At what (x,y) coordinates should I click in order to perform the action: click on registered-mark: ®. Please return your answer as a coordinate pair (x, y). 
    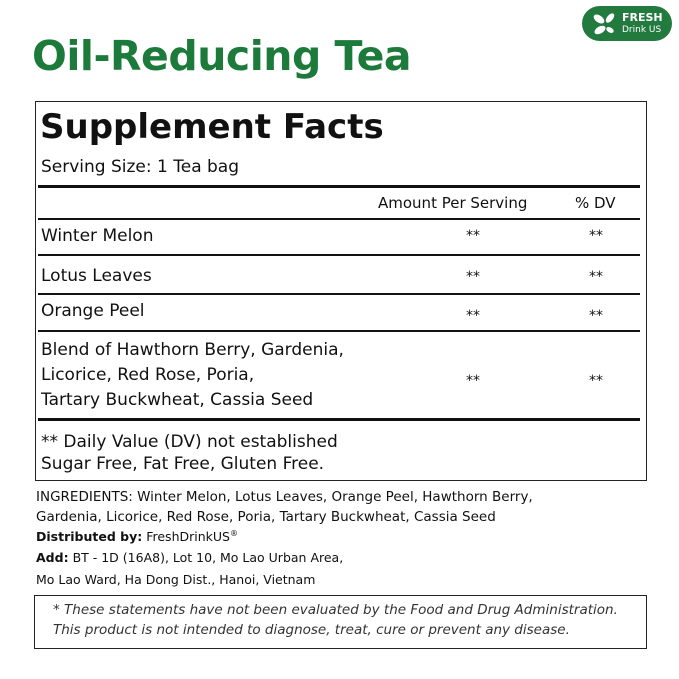
    Looking at the image, I should click on (233, 533).